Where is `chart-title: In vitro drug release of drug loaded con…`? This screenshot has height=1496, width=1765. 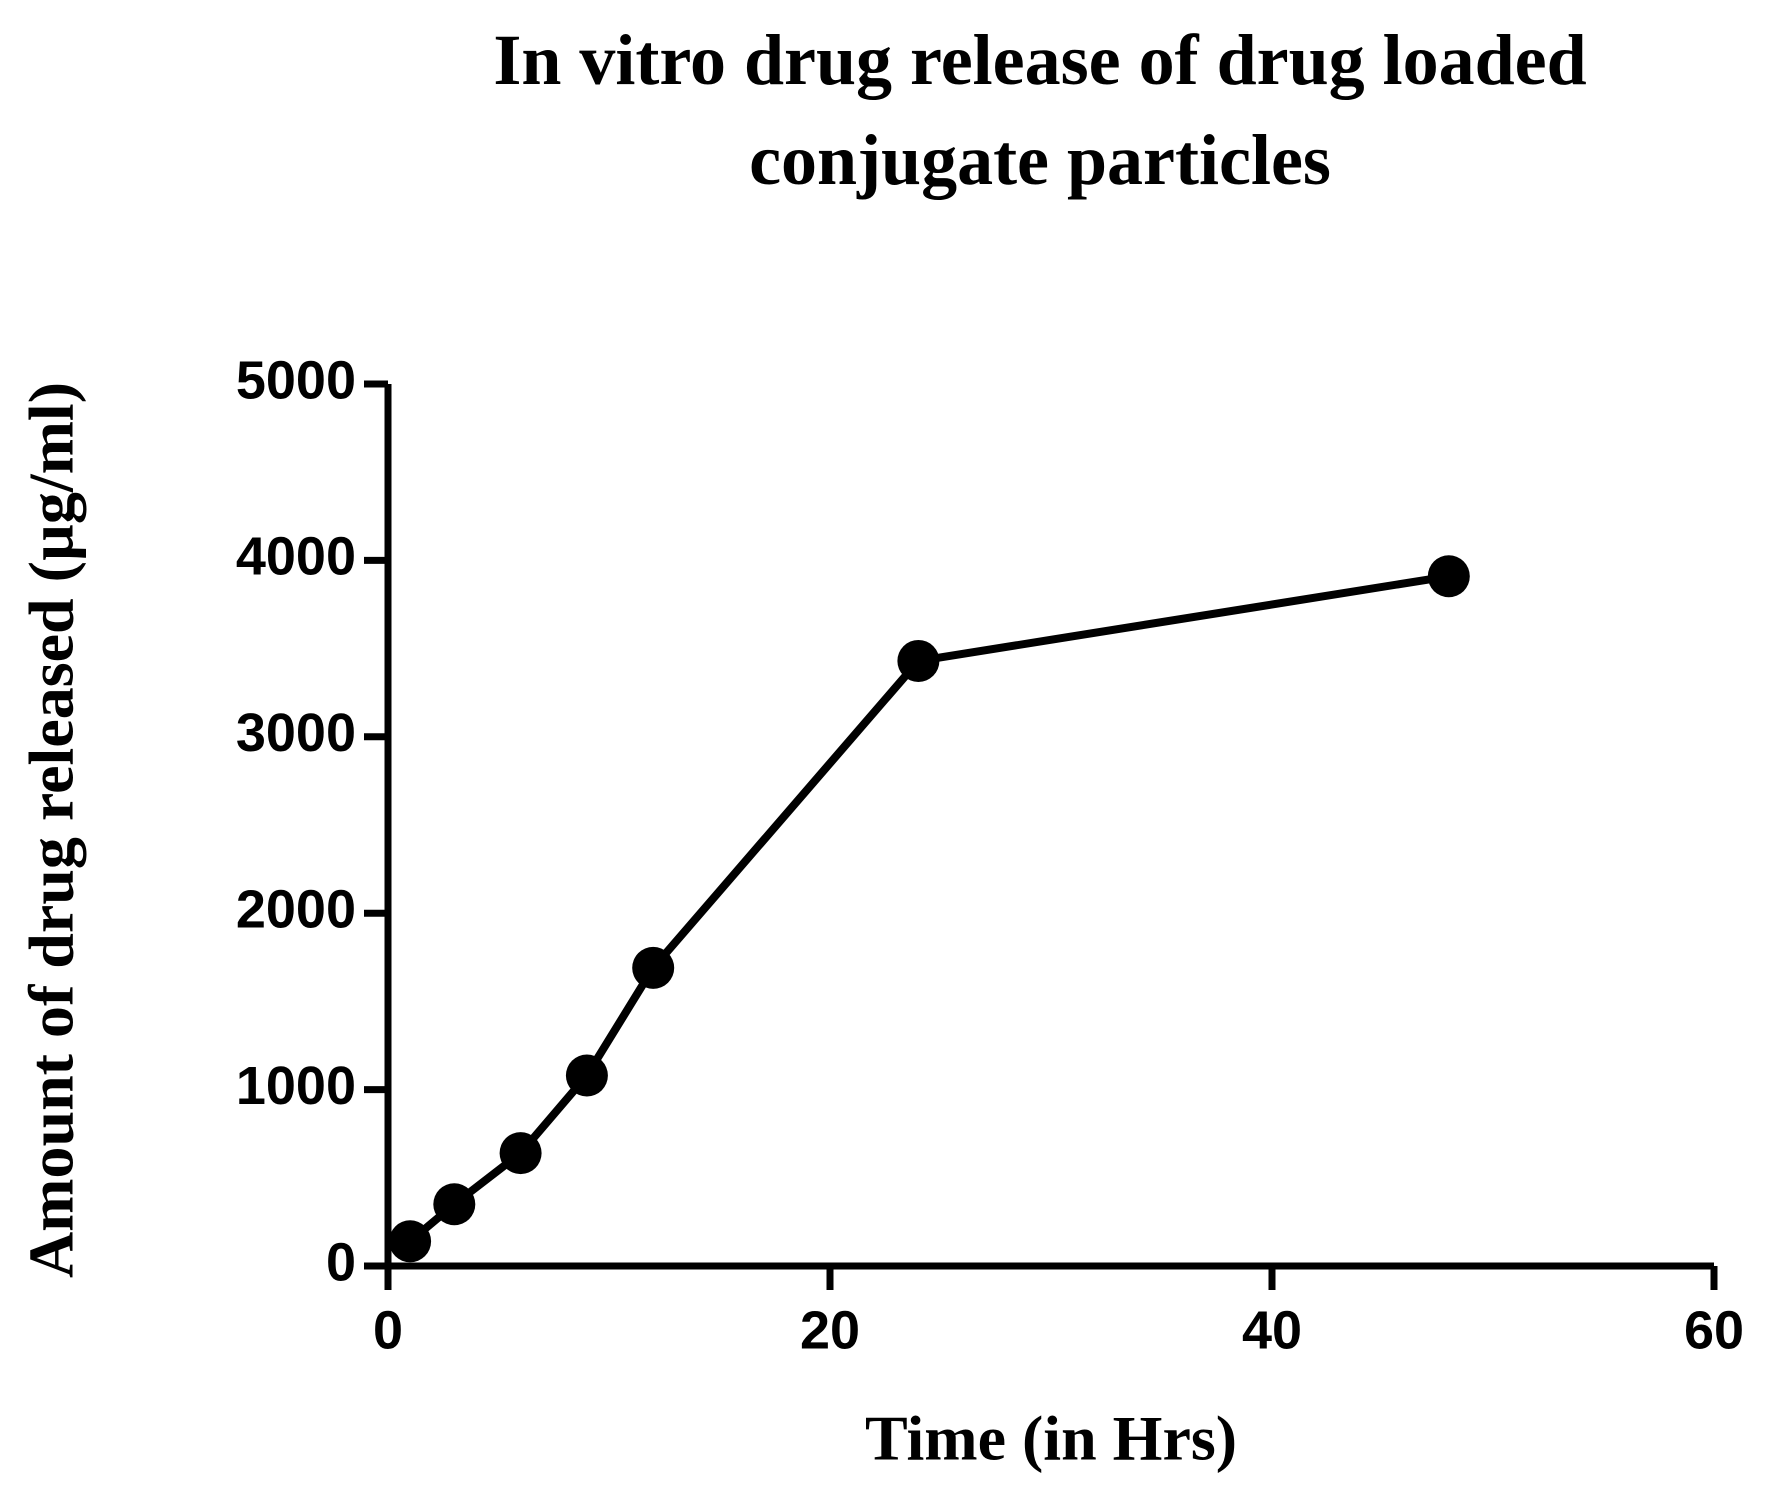 chart-title: In vitro drug release of drug loaded con… is located at coordinates (1040, 110).